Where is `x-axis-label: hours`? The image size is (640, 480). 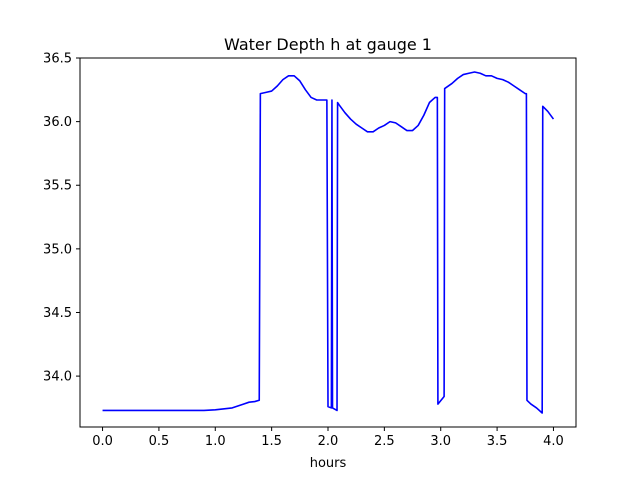
x-axis-label: hours is located at coordinates (328, 463).